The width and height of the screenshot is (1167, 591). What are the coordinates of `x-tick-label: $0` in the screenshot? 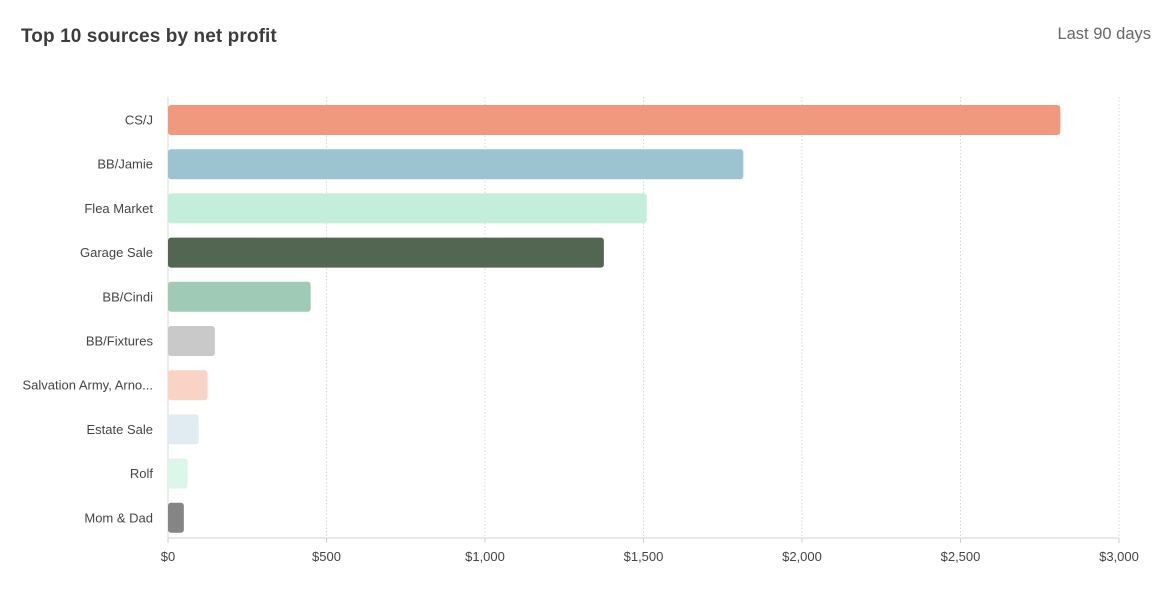 It's located at (168, 556).